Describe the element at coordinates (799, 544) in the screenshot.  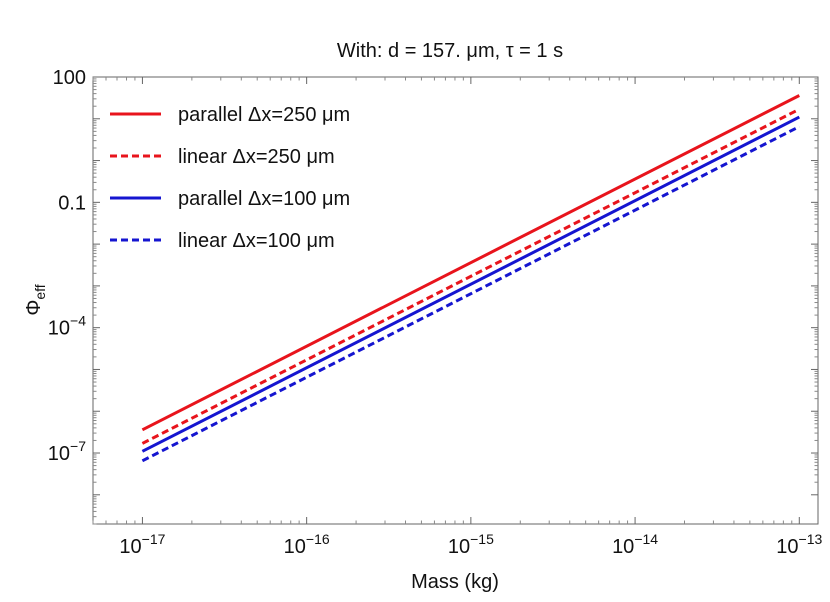
I see `x-tick-label: 10−13` at that location.